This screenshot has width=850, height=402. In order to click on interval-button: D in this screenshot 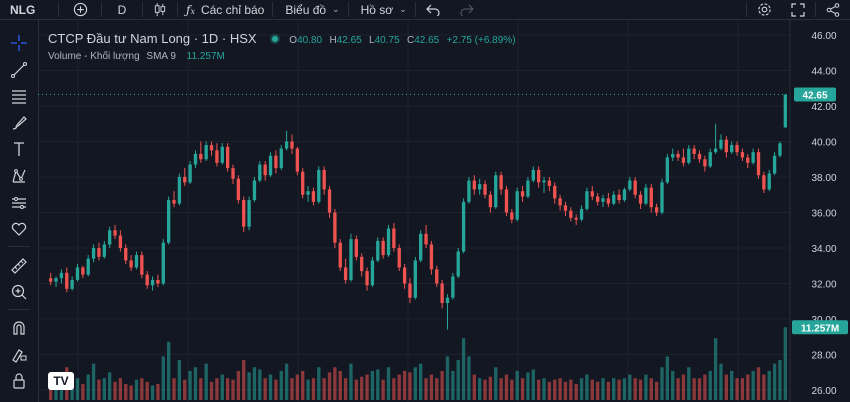, I will do `click(122, 9)`.